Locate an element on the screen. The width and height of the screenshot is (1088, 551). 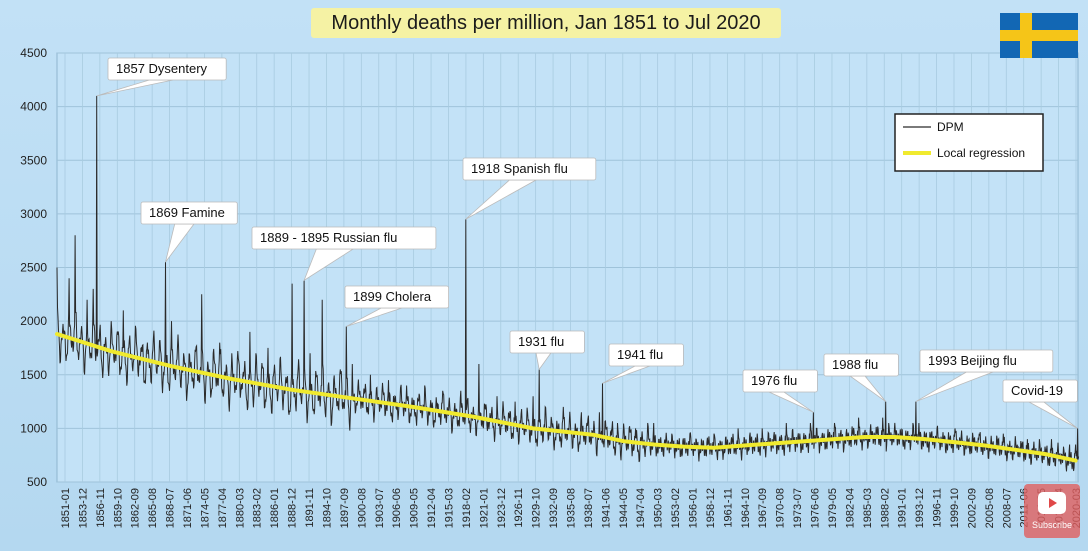
subscribe-label: Subscribe is located at coordinates (1052, 525).